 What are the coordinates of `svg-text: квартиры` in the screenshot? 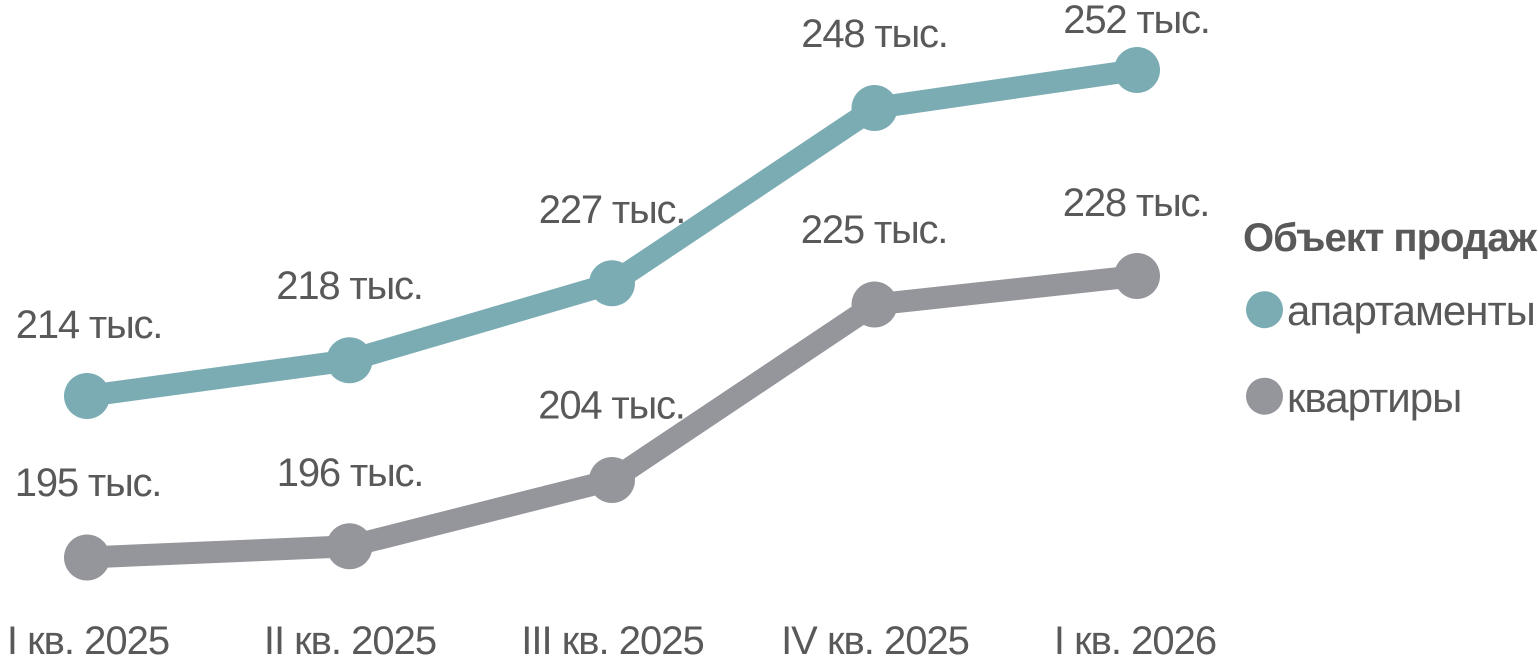 It's located at (1374, 397).